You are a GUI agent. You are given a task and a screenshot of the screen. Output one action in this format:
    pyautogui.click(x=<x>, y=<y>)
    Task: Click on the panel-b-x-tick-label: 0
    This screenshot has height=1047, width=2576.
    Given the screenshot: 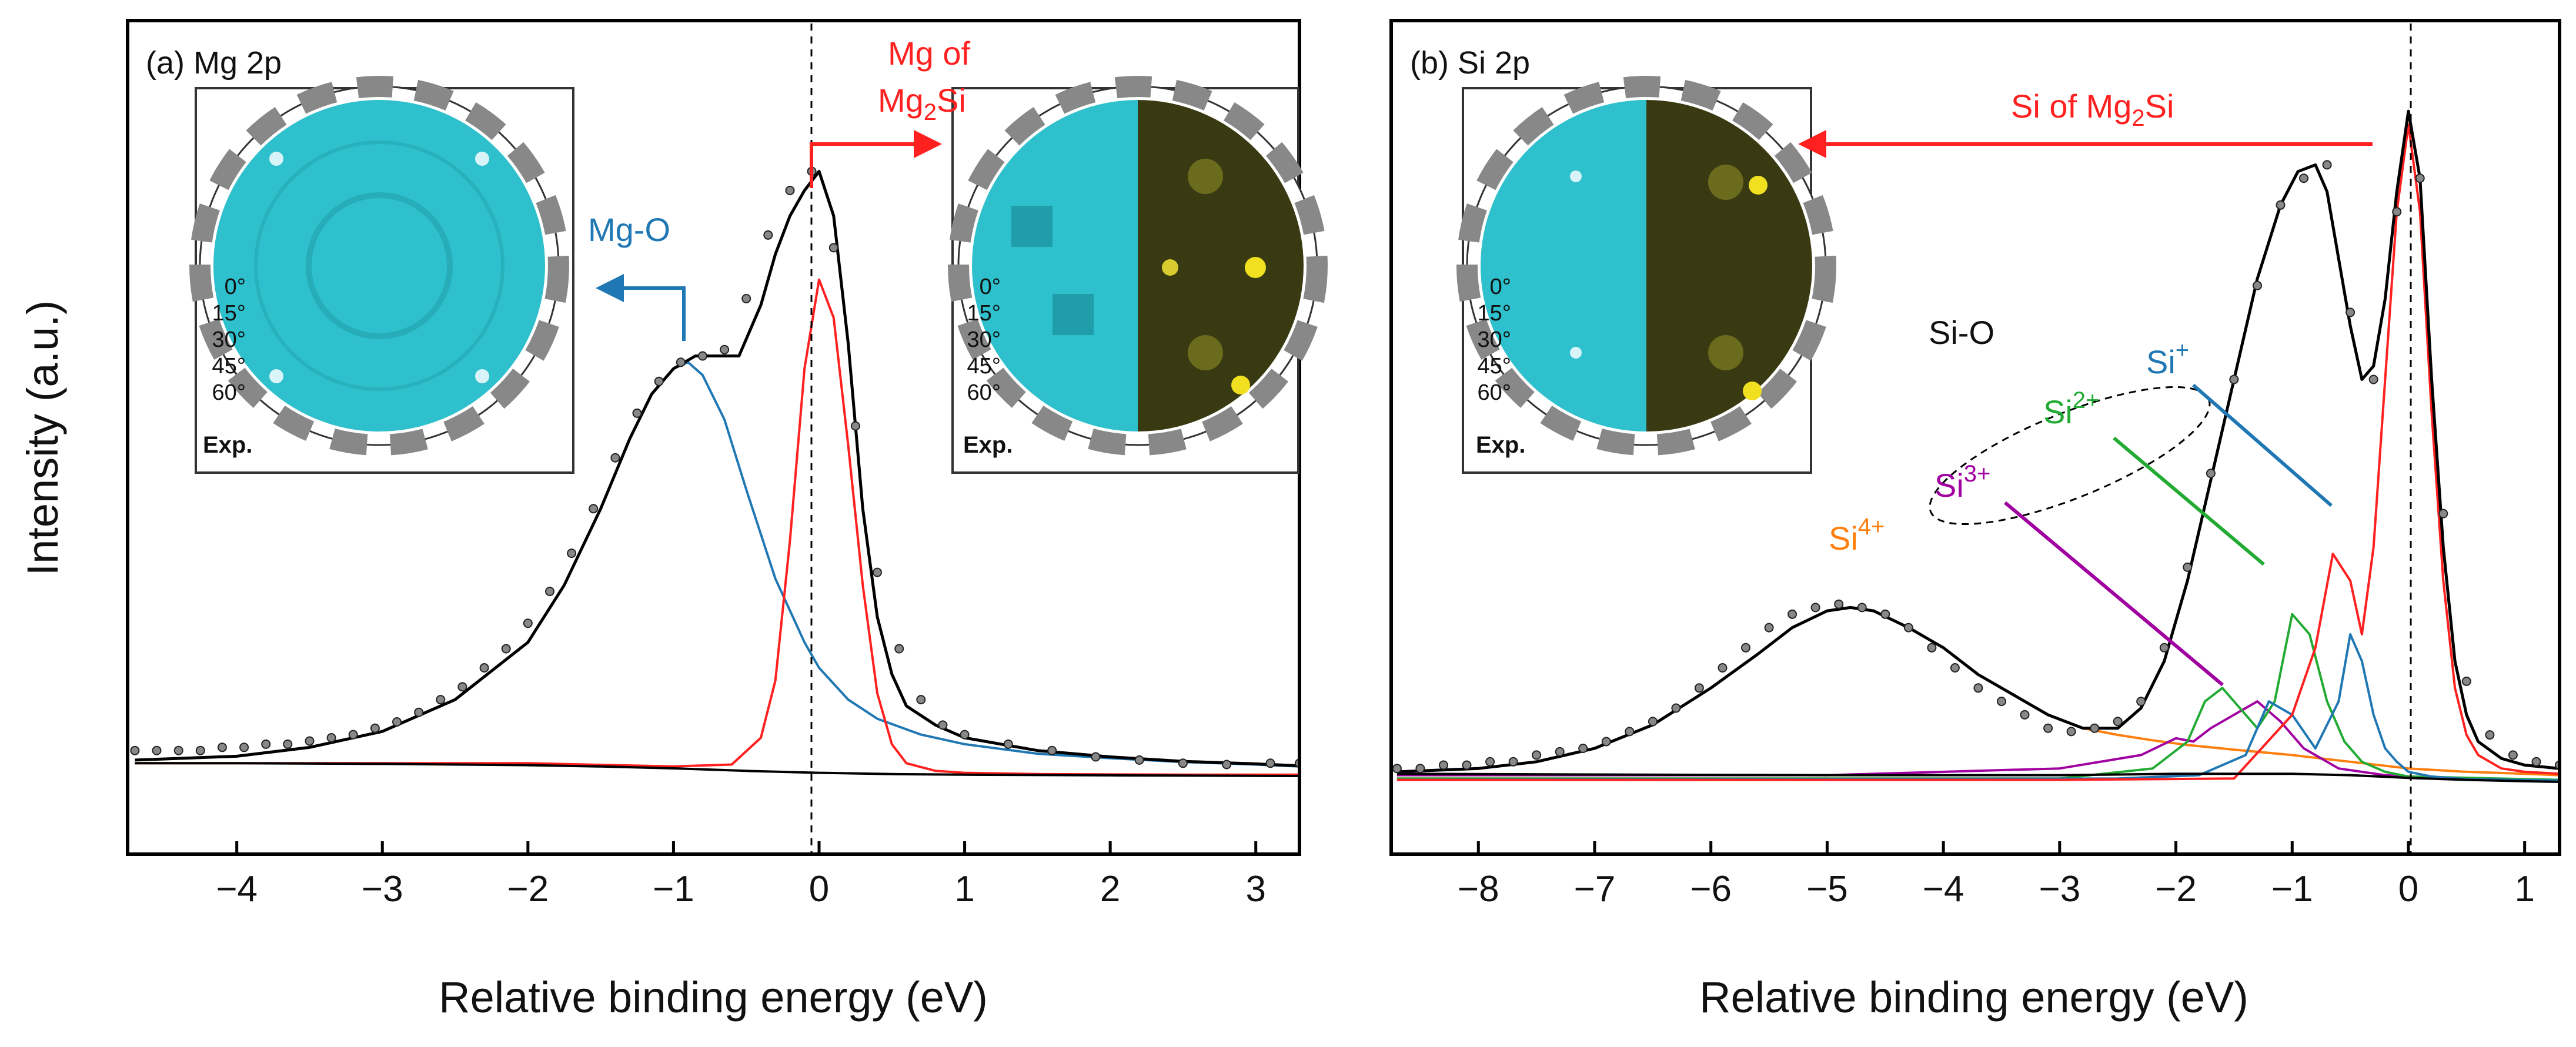 What is the action you would take?
    pyautogui.click(x=2408, y=889)
    